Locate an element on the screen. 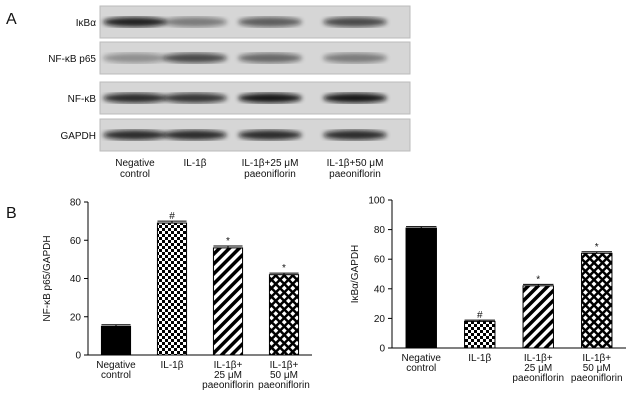 The width and height of the screenshot is (630, 405). lane-label: Negative control is located at coordinates (135, 169).